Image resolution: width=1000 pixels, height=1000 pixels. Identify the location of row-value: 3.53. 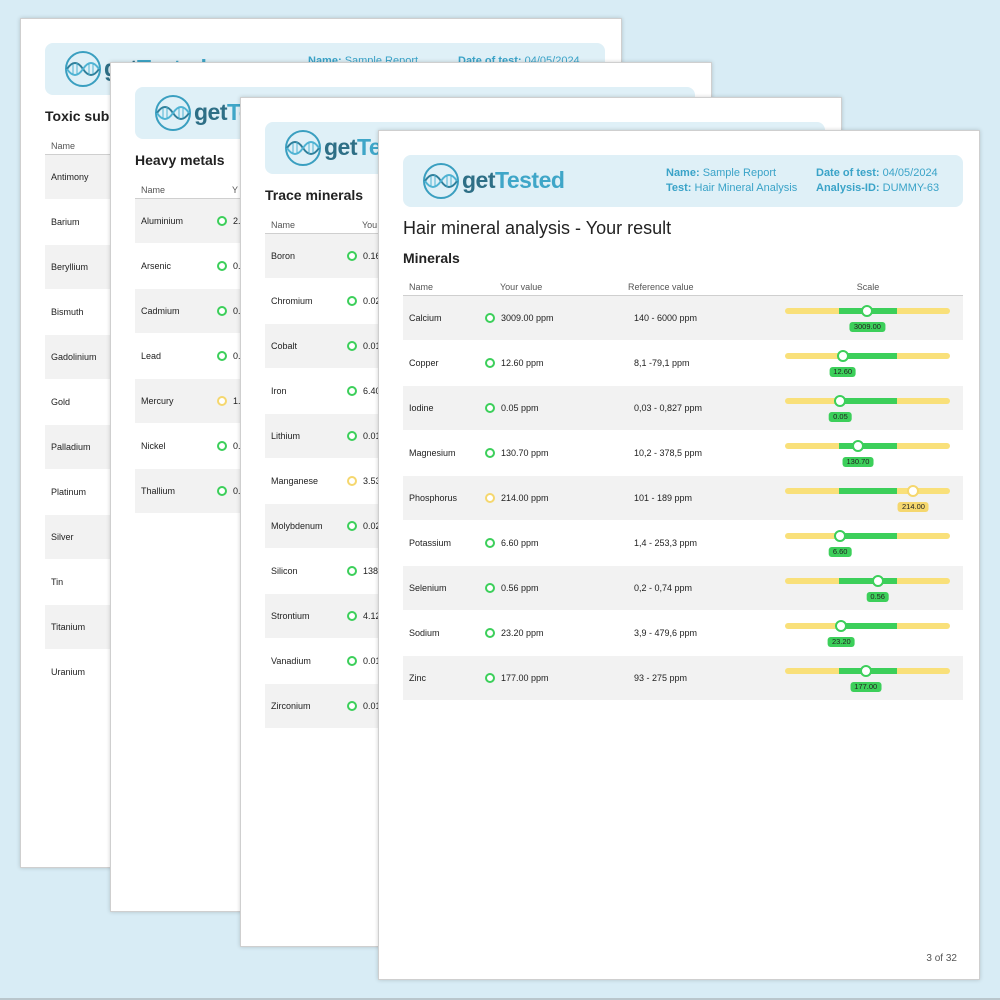
(372, 481).